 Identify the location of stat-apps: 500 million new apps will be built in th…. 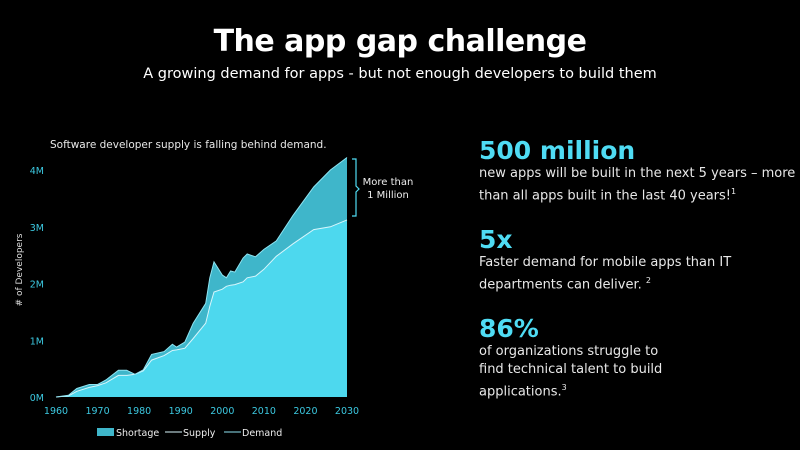
(639, 171).